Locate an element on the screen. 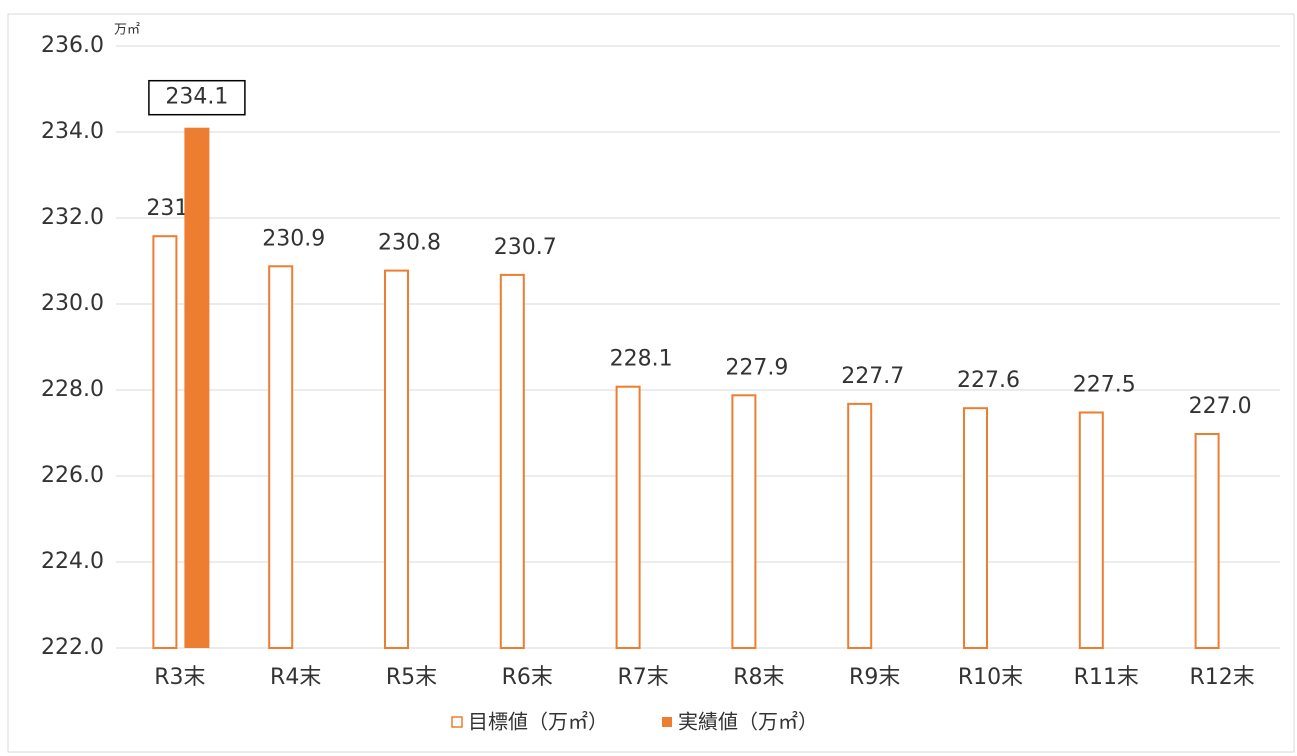 The width and height of the screenshot is (1297, 756). x-tick-label: R4末 is located at coordinates (295, 677).